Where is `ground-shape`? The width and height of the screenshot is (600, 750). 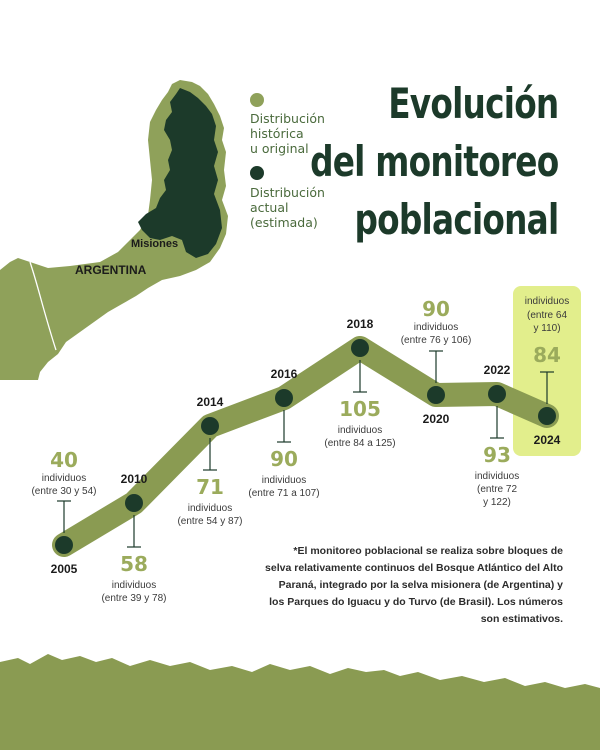 ground-shape is located at coordinates (300, 702).